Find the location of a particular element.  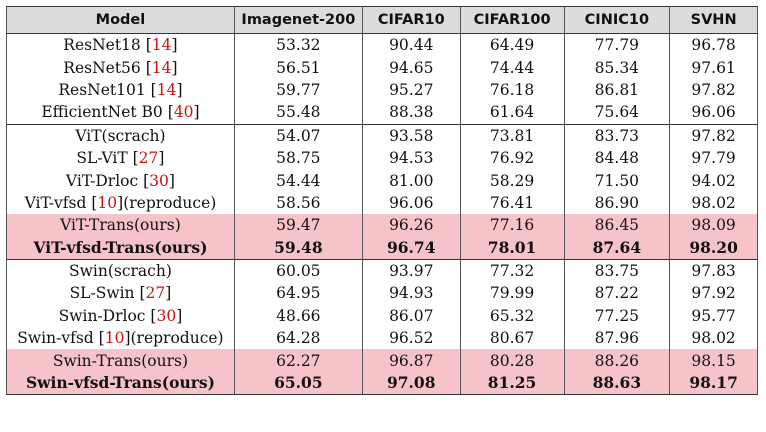

model-name-cell: Swin-vfsd-Trans(ours) is located at coordinates (120, 383).